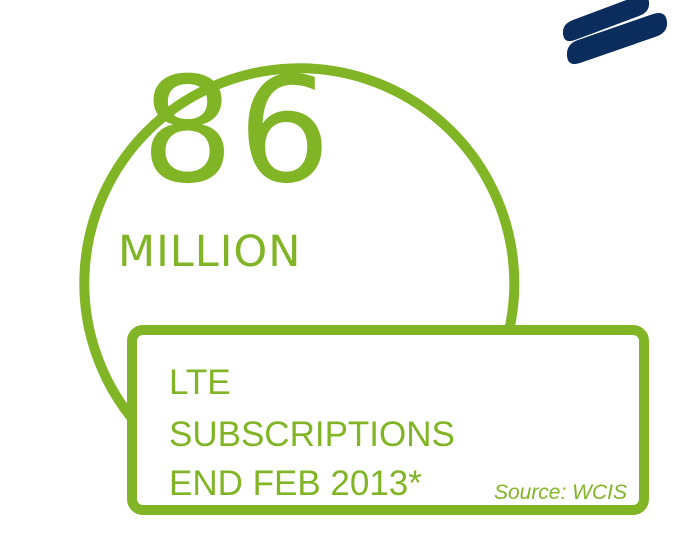 Image resolution: width=677 pixels, height=544 pixels. Describe the element at coordinates (312, 434) in the screenshot. I see `info-line-metric: SUBSCRIPTIONS` at that location.